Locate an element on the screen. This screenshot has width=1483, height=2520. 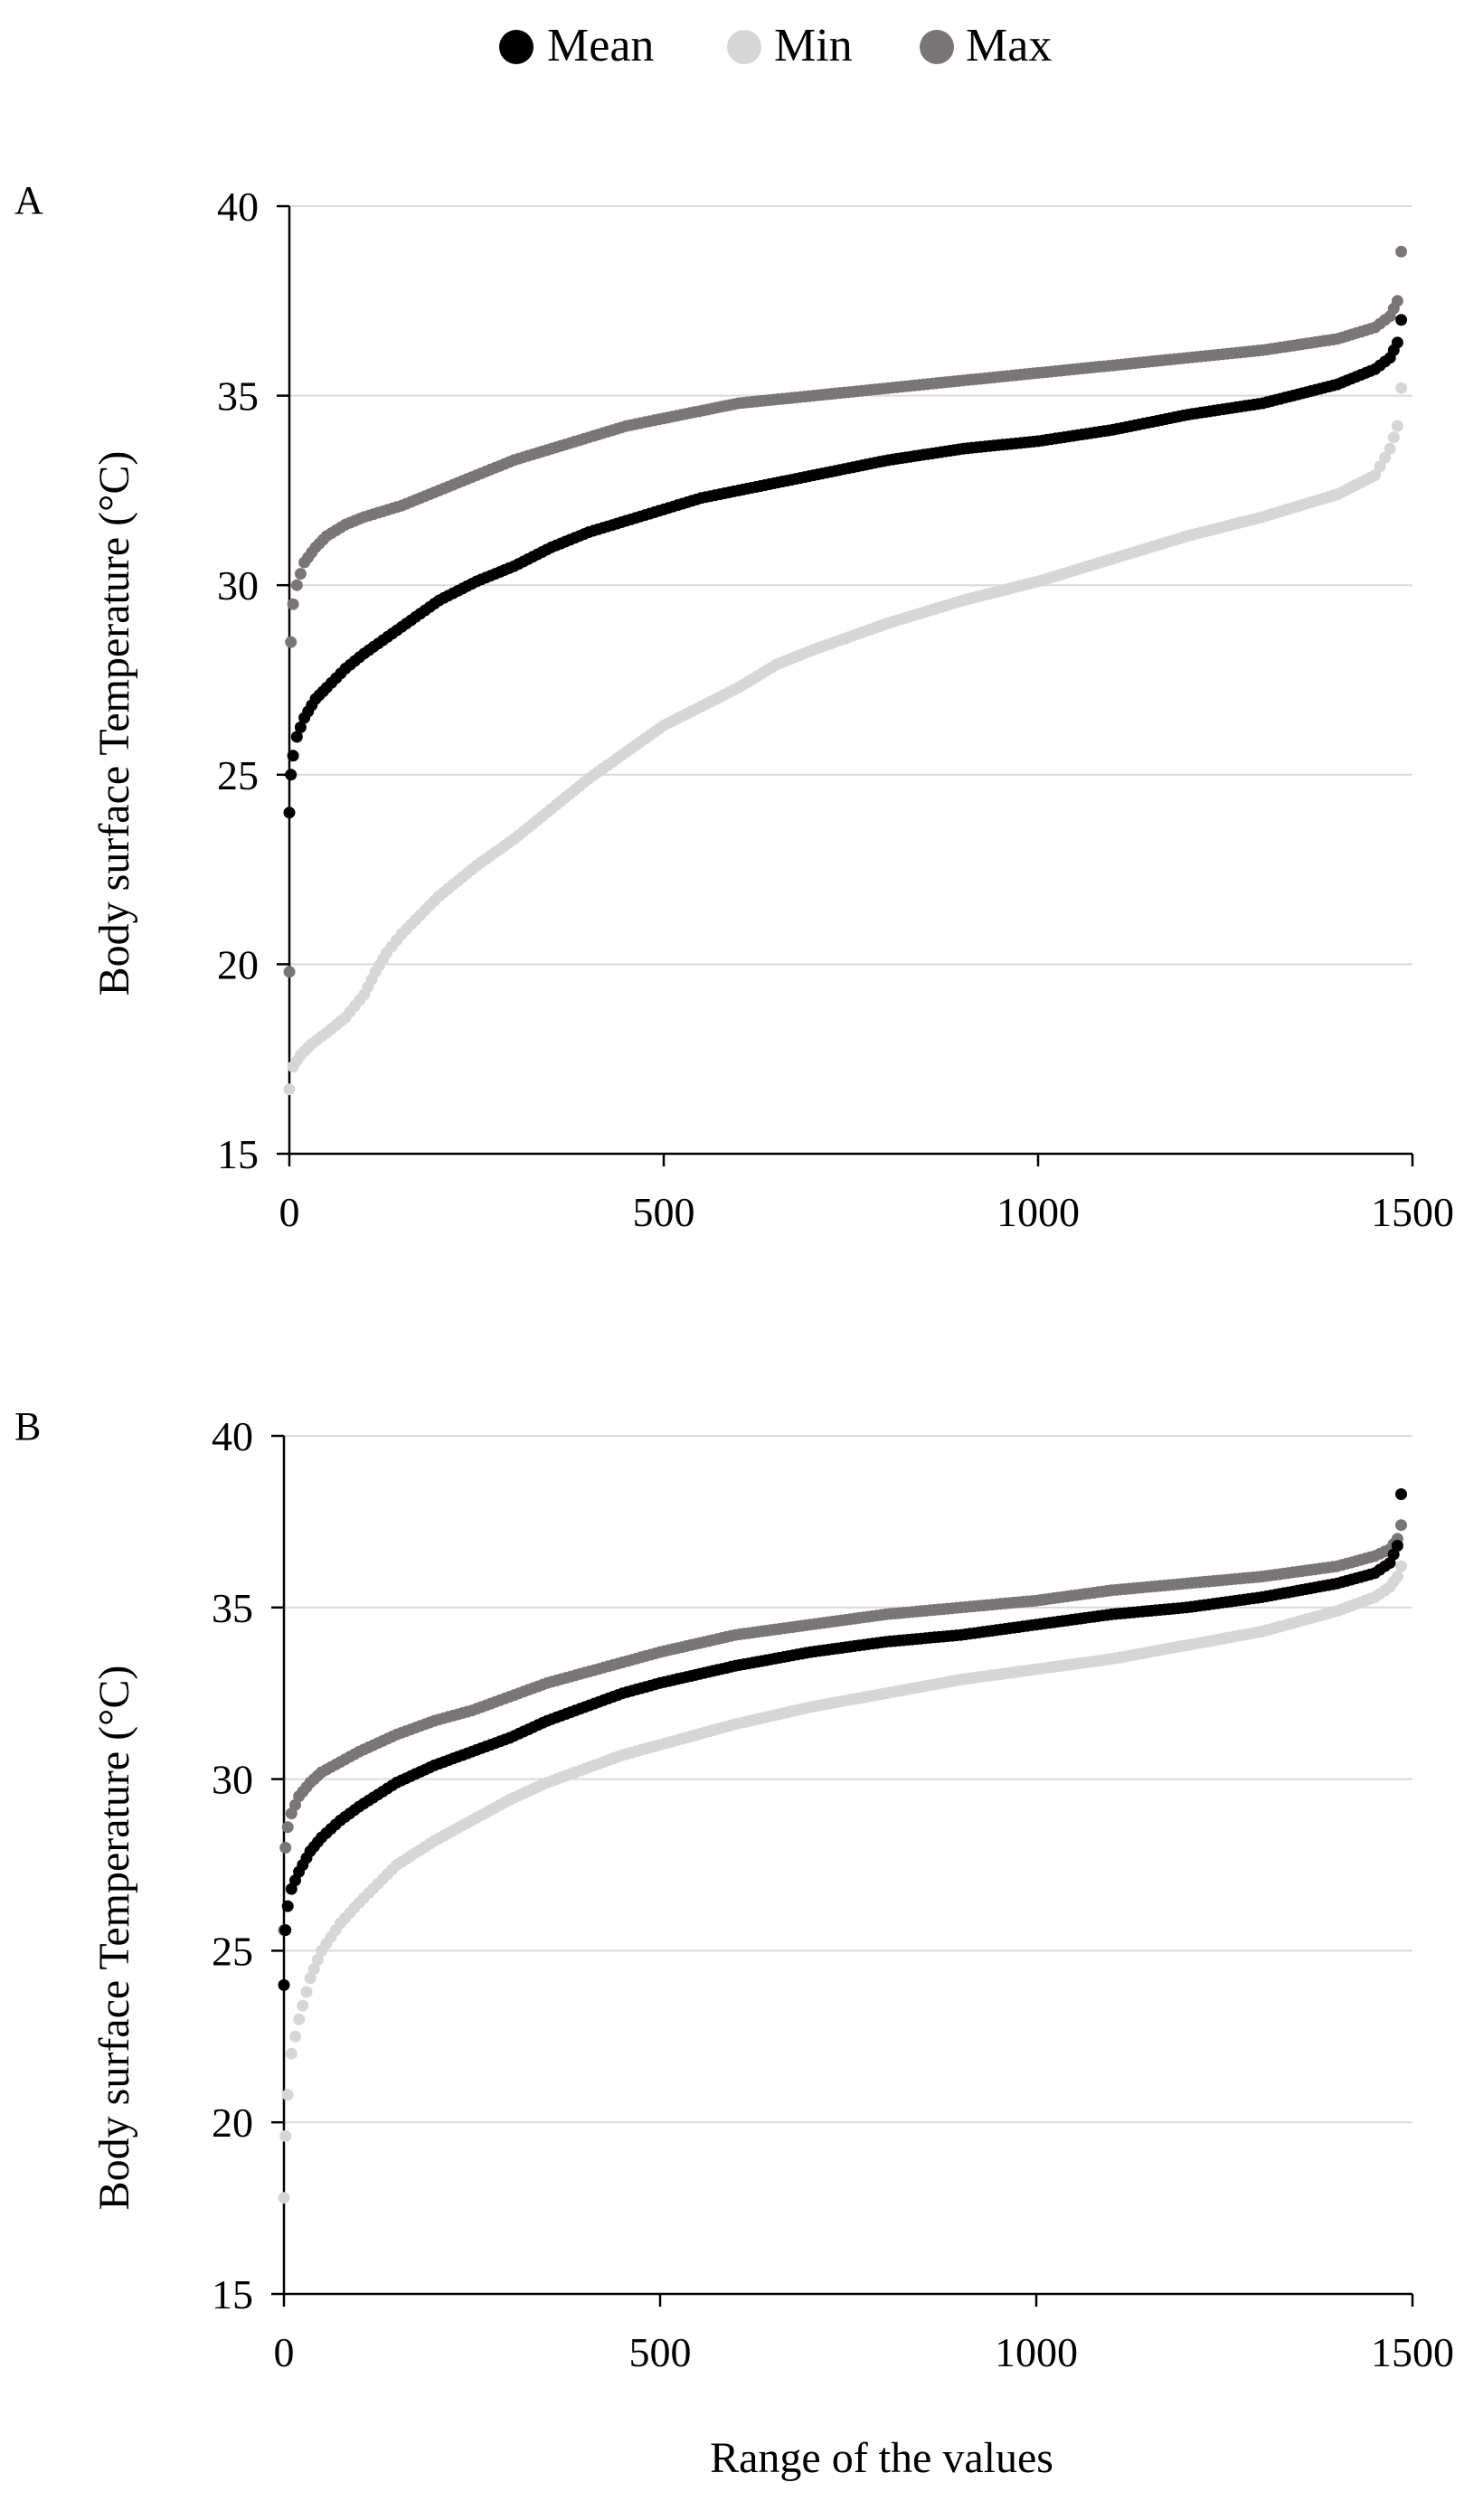
legend-label-max: Max is located at coordinates (1009, 46).